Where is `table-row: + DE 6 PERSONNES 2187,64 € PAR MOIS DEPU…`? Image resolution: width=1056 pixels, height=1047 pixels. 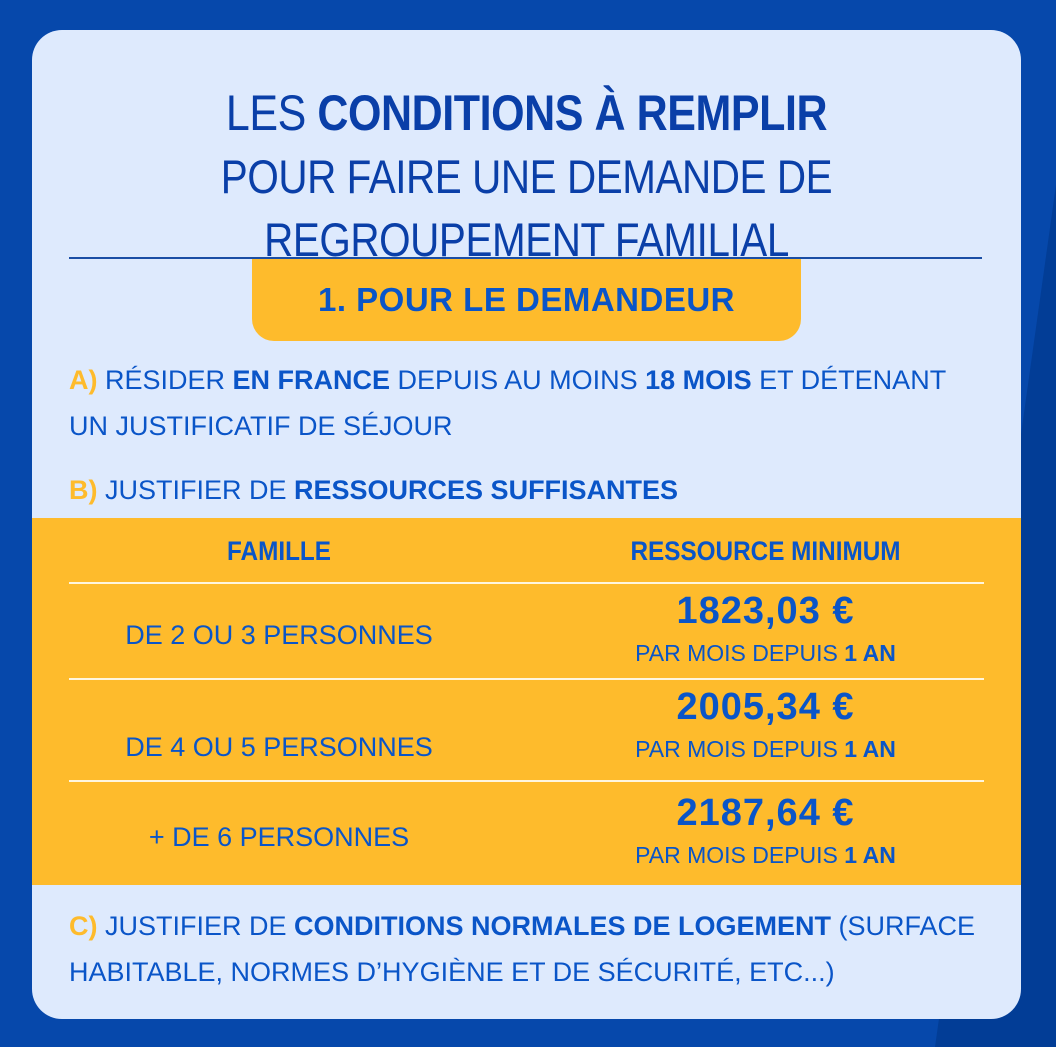 table-row: + DE 6 PERSONNES 2187,64 € PAR MOIS DEPU… is located at coordinates (526, 833).